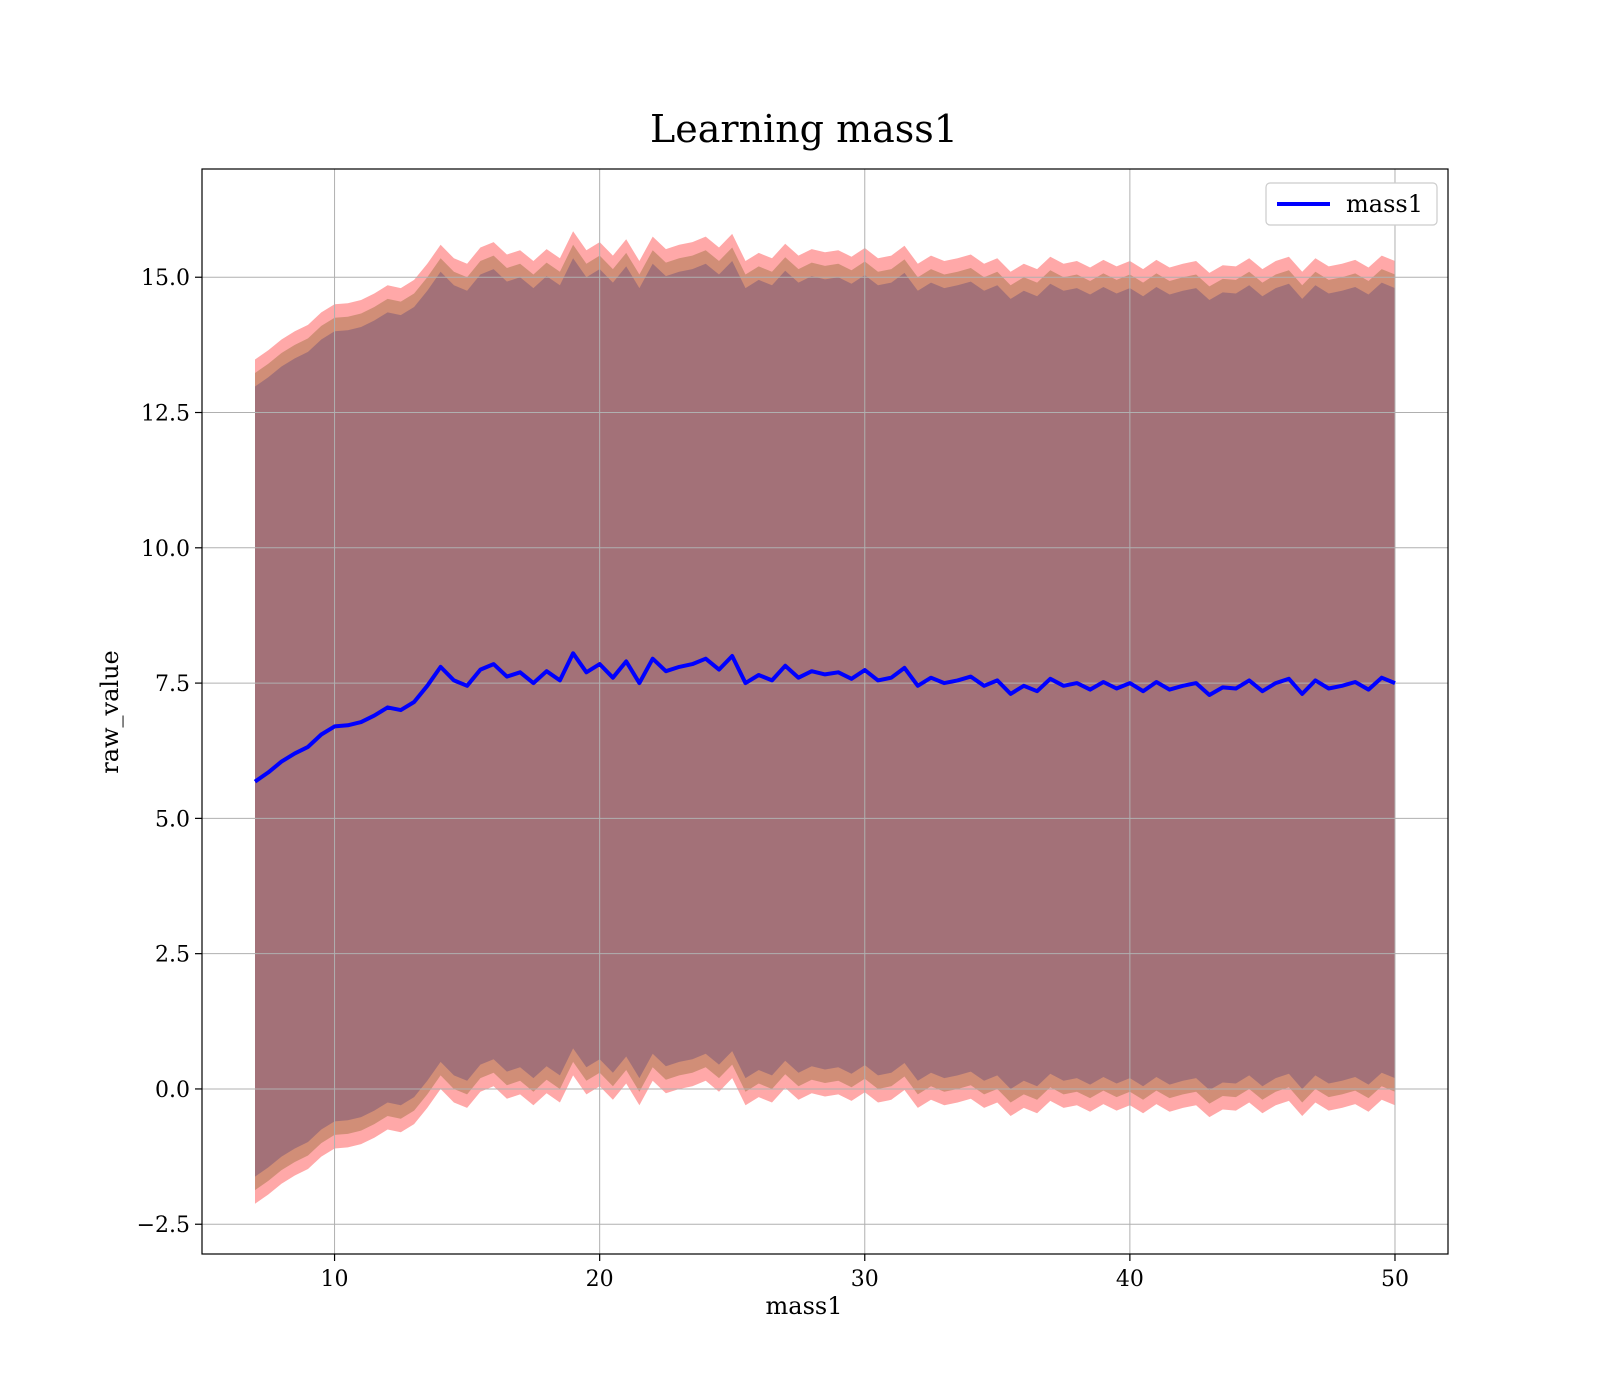 The image size is (1600, 1400). Describe the element at coordinates (163, 1225) in the screenshot. I see `y-tick-label: −2.5` at that location.